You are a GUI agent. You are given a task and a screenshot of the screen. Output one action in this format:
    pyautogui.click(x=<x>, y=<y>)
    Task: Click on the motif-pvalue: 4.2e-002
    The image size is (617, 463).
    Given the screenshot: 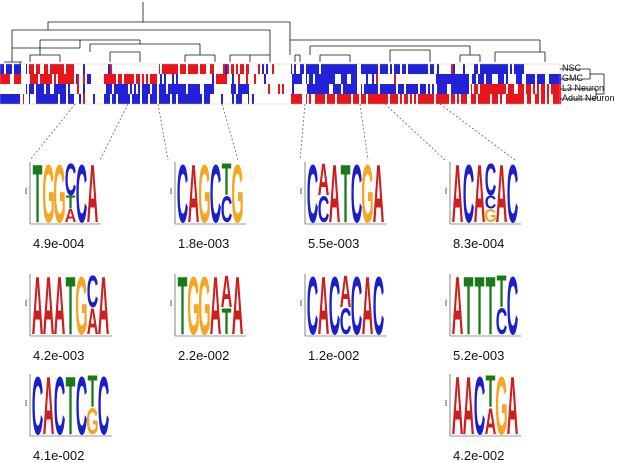 What is the action you would take?
    pyautogui.click(x=479, y=455)
    